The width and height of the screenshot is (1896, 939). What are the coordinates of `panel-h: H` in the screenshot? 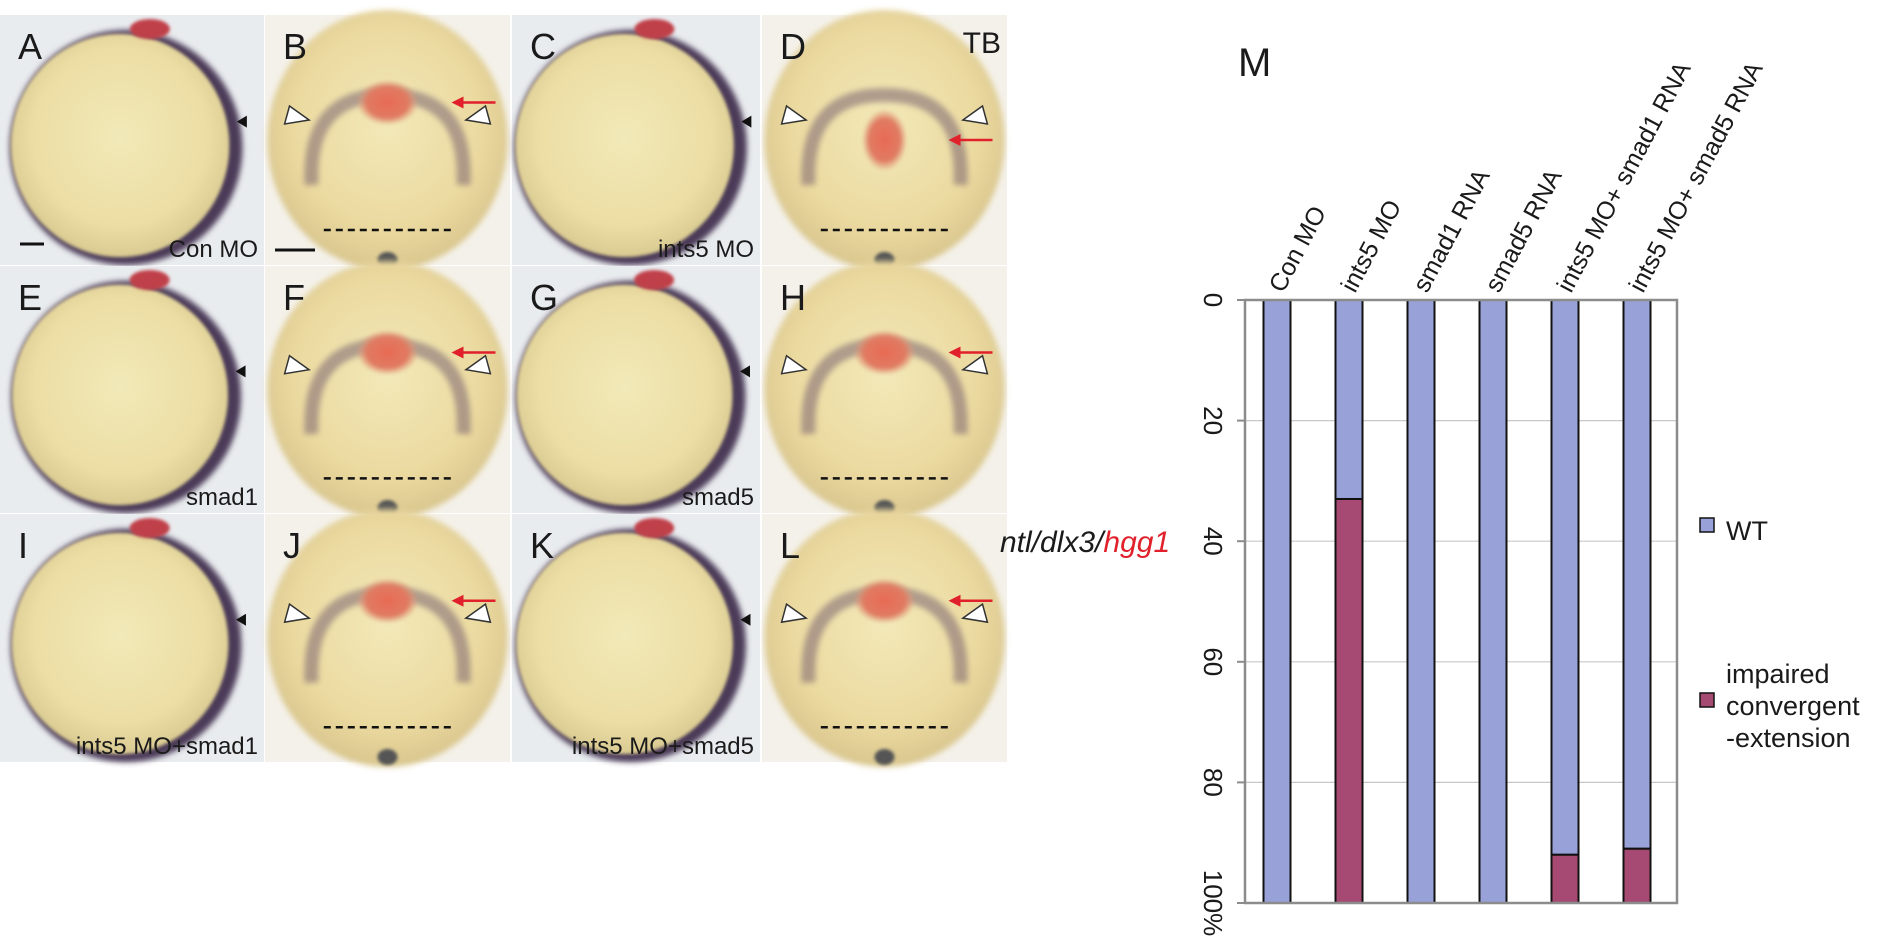 It's located at (884, 389).